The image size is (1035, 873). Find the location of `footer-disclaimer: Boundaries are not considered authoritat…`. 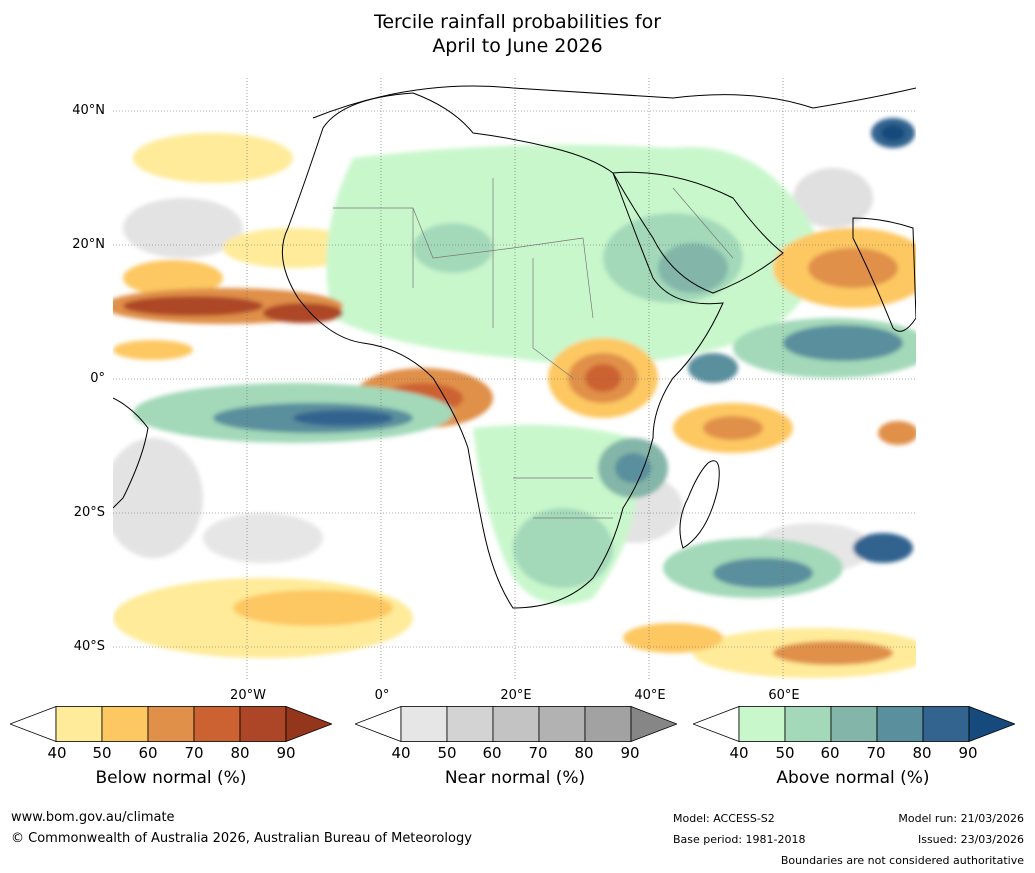

footer-disclaimer: Boundaries are not considered authoritat… is located at coordinates (902, 860).